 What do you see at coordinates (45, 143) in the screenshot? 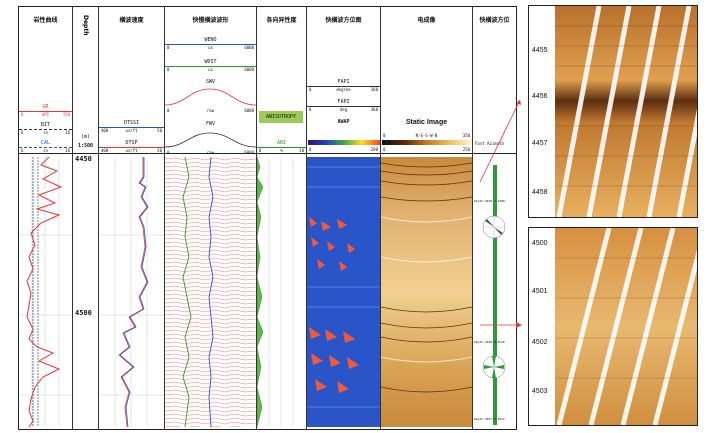
I see `curve-cal-name: CAL` at bounding box center [45, 143].